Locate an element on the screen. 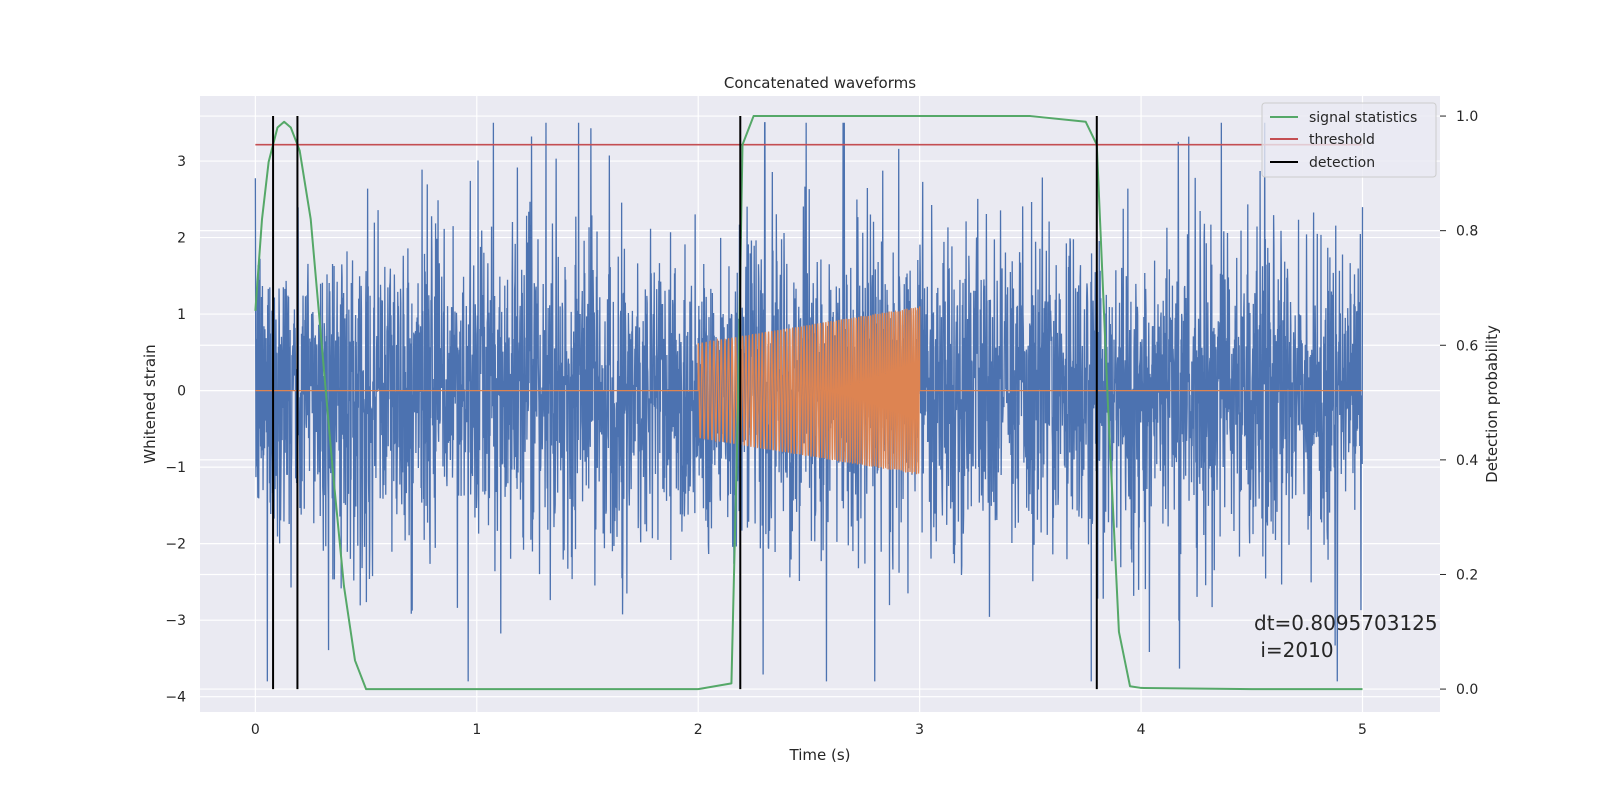  y-tick-label: 1 is located at coordinates (181, 315).